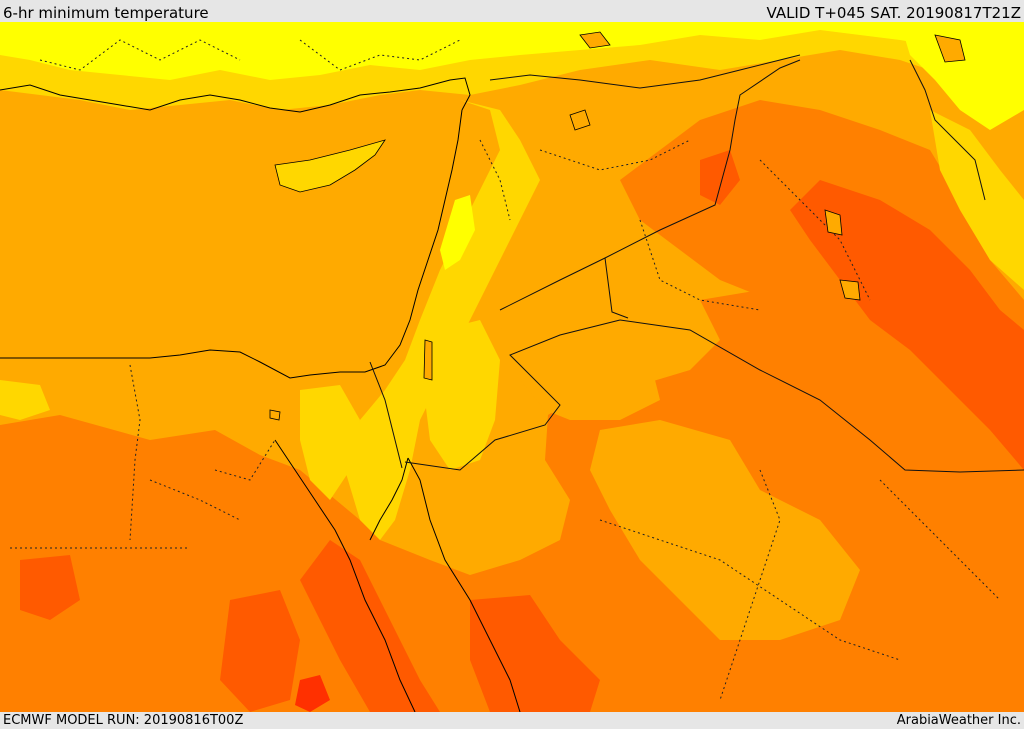 This screenshot has height=729, width=1024. I want to click on hotter-band-iraq, so click(907, 325).